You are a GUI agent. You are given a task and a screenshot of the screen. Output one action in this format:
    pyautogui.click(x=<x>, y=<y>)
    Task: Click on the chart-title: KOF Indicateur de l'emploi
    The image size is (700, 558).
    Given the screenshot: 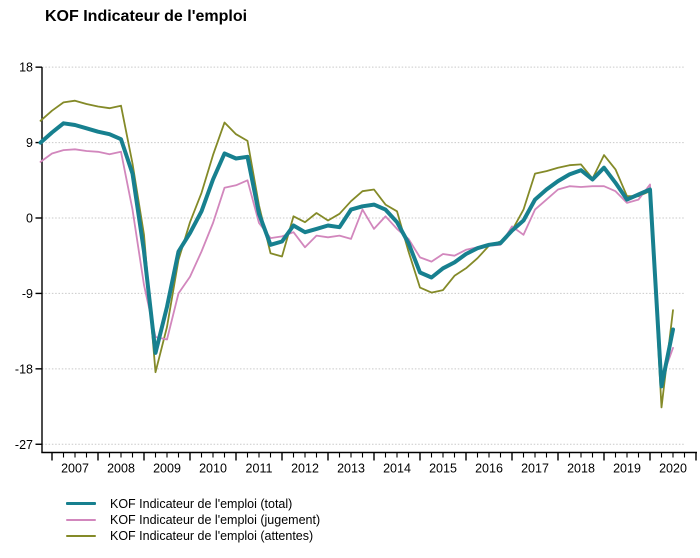 What is the action you would take?
    pyautogui.click(x=146, y=16)
    